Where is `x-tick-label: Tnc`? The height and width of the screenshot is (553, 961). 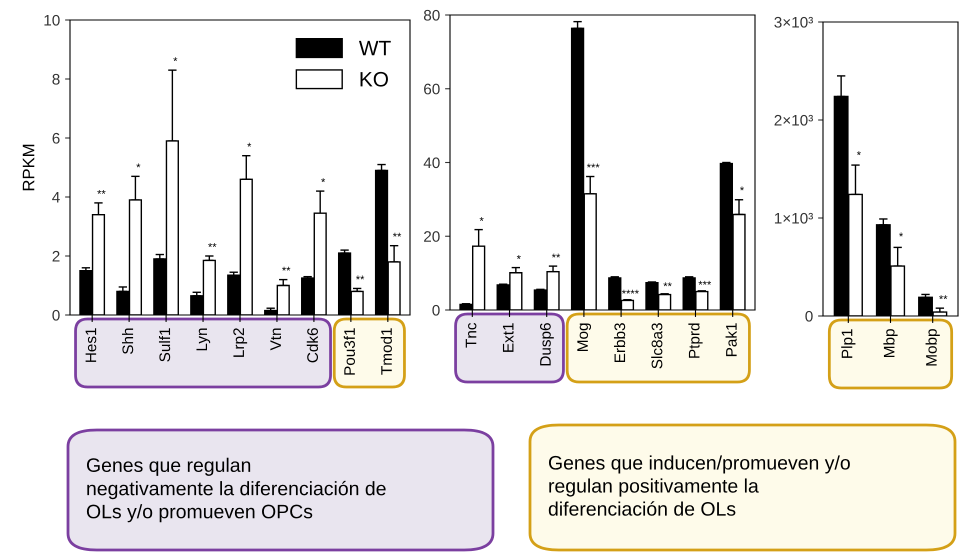 x-tick-label: Tnc is located at coordinates (471, 335).